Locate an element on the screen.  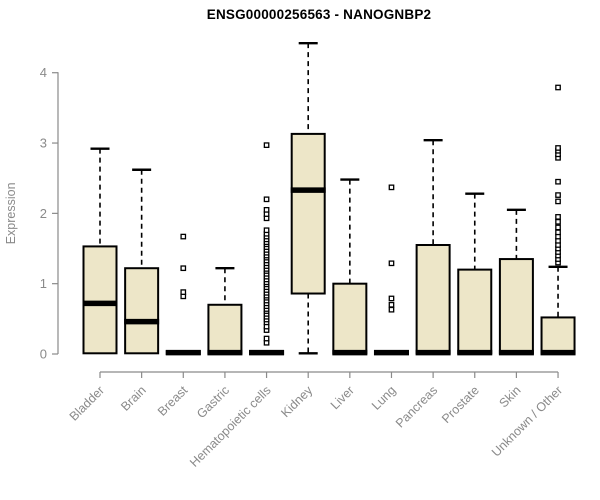
box-group-skin is located at coordinates (516, 282).